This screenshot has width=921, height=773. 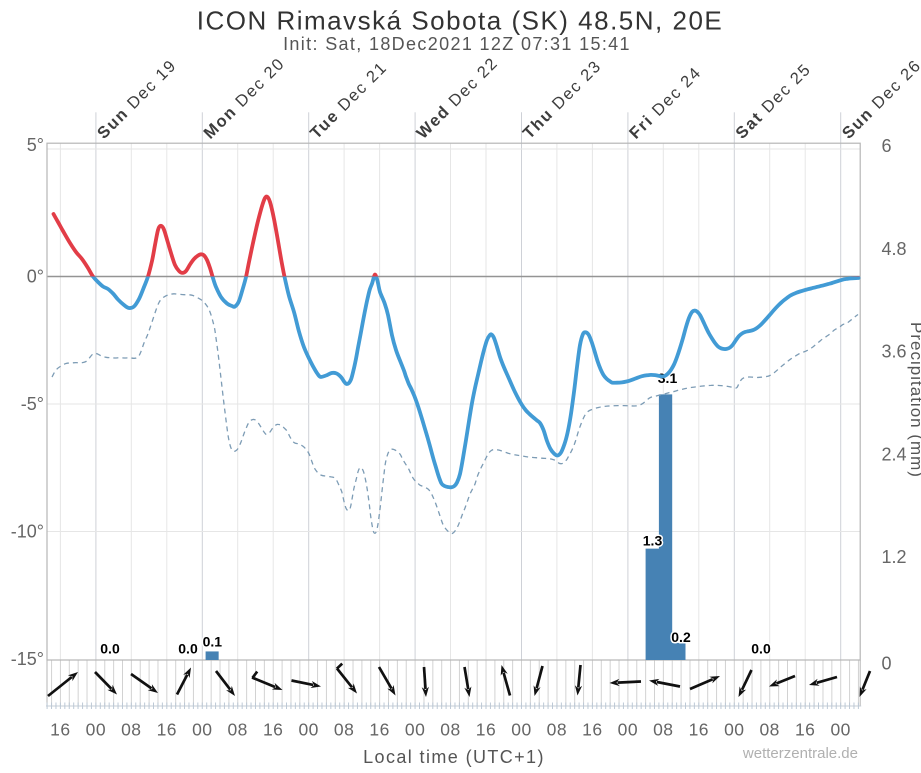 I want to click on svg-text: -15°, so click(x=27, y=659).